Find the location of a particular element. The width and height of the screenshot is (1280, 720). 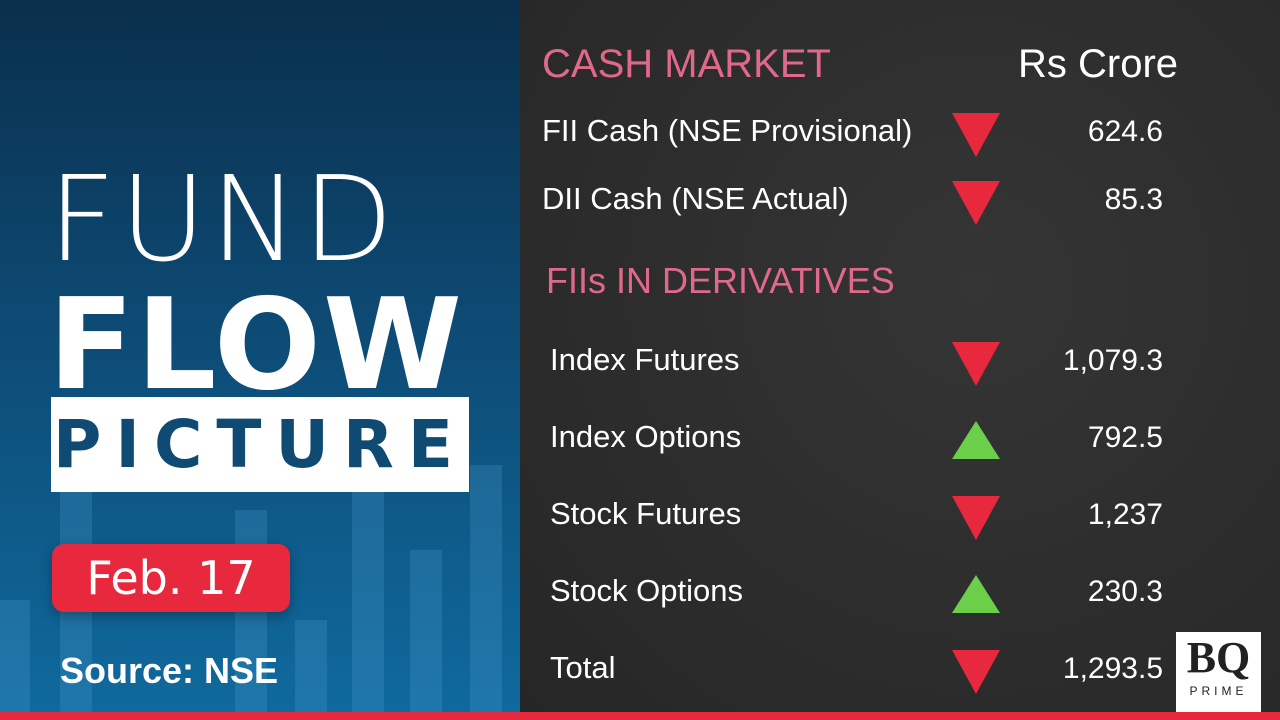

row-label: Total is located at coordinates (583, 667).